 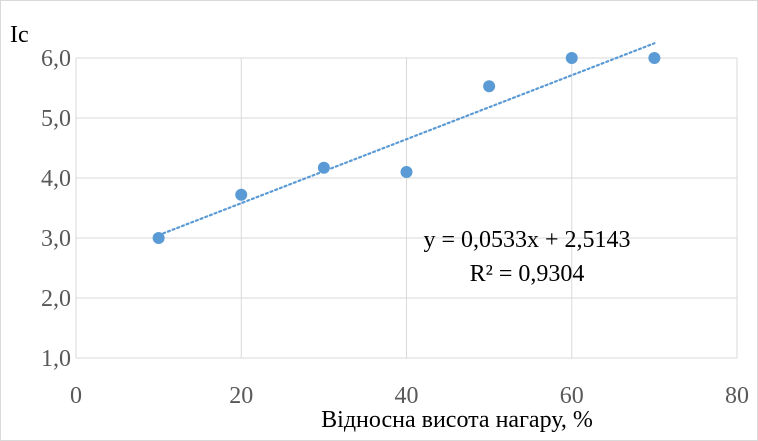 I want to click on x-axis-label: Відносна висота нагару, %, so click(x=457, y=420).